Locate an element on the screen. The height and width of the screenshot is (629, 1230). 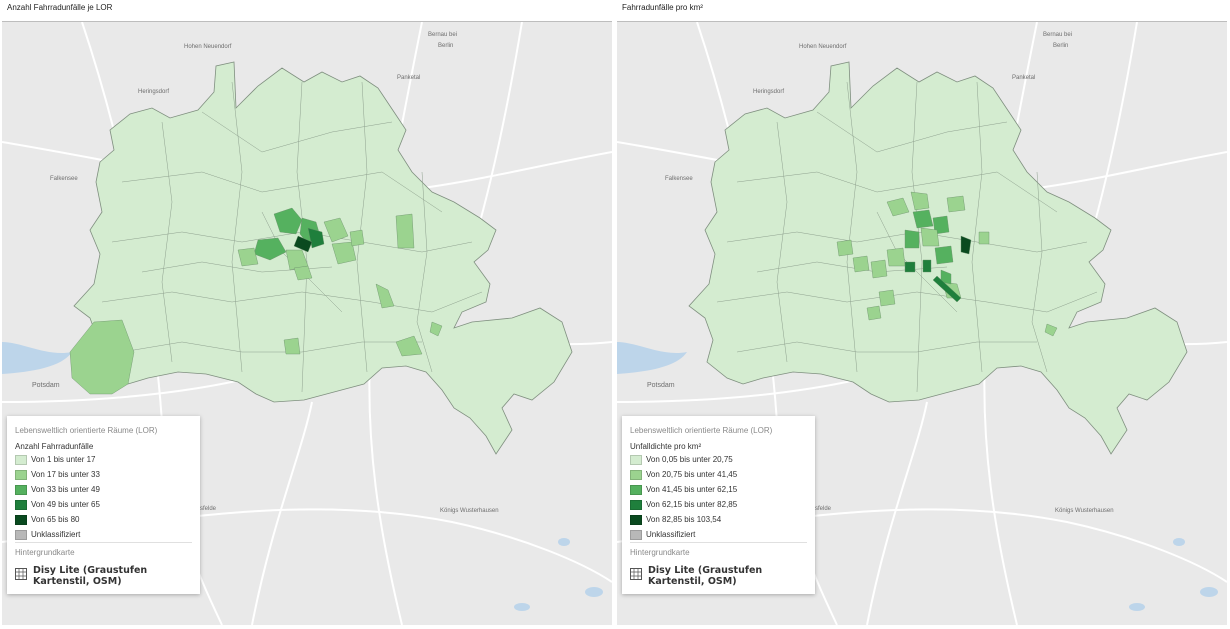
legend-item: Von 17 bis unter 33 is located at coordinates (57, 474).